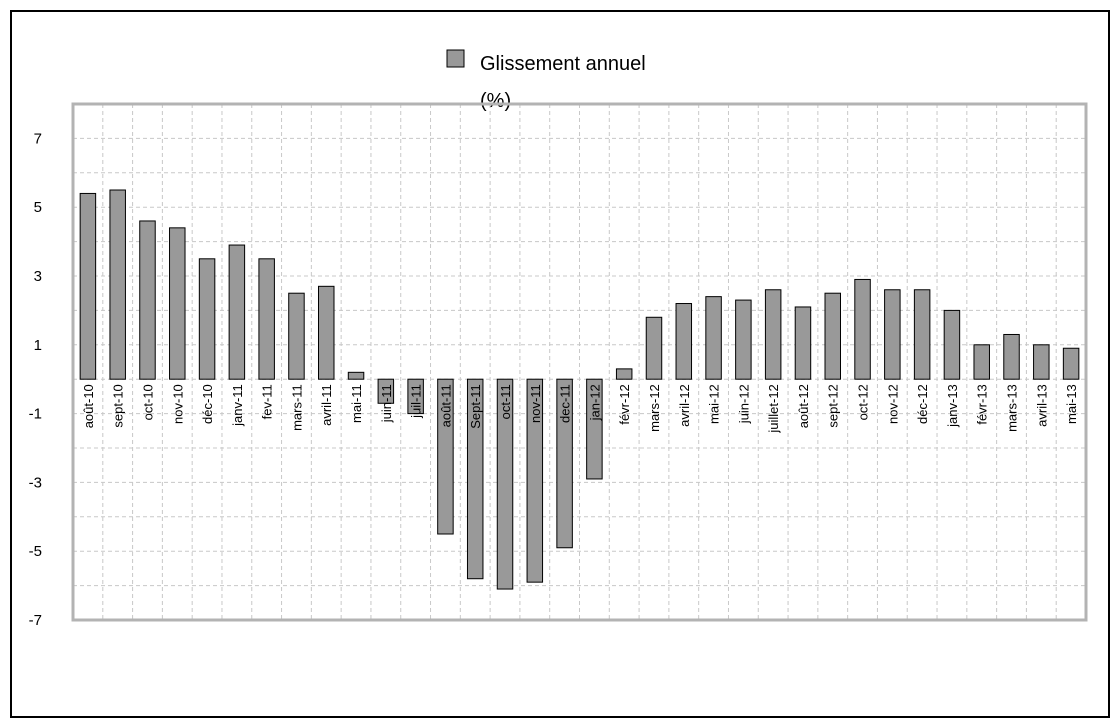  Describe the element at coordinates (445, 405) in the screenshot. I see `category-label: août-11` at that location.